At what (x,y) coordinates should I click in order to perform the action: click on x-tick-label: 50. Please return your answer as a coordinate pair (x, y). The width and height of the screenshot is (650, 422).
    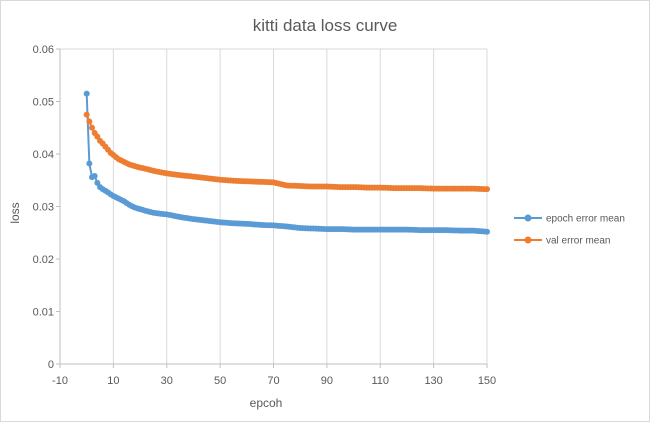
    Looking at the image, I should click on (220, 381).